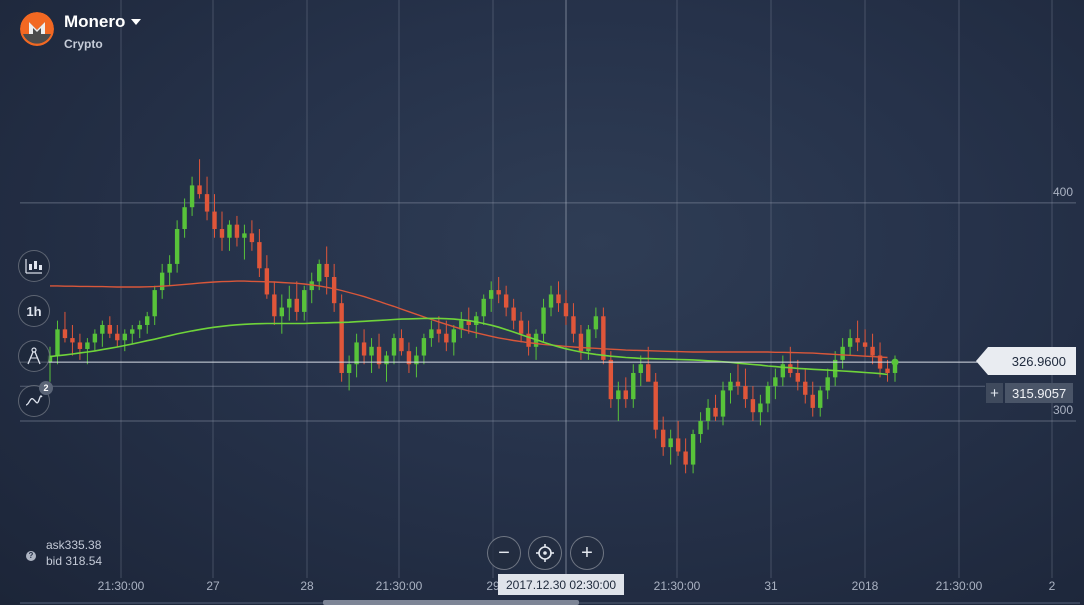  I want to click on add-alert-button: +, so click(994, 393).